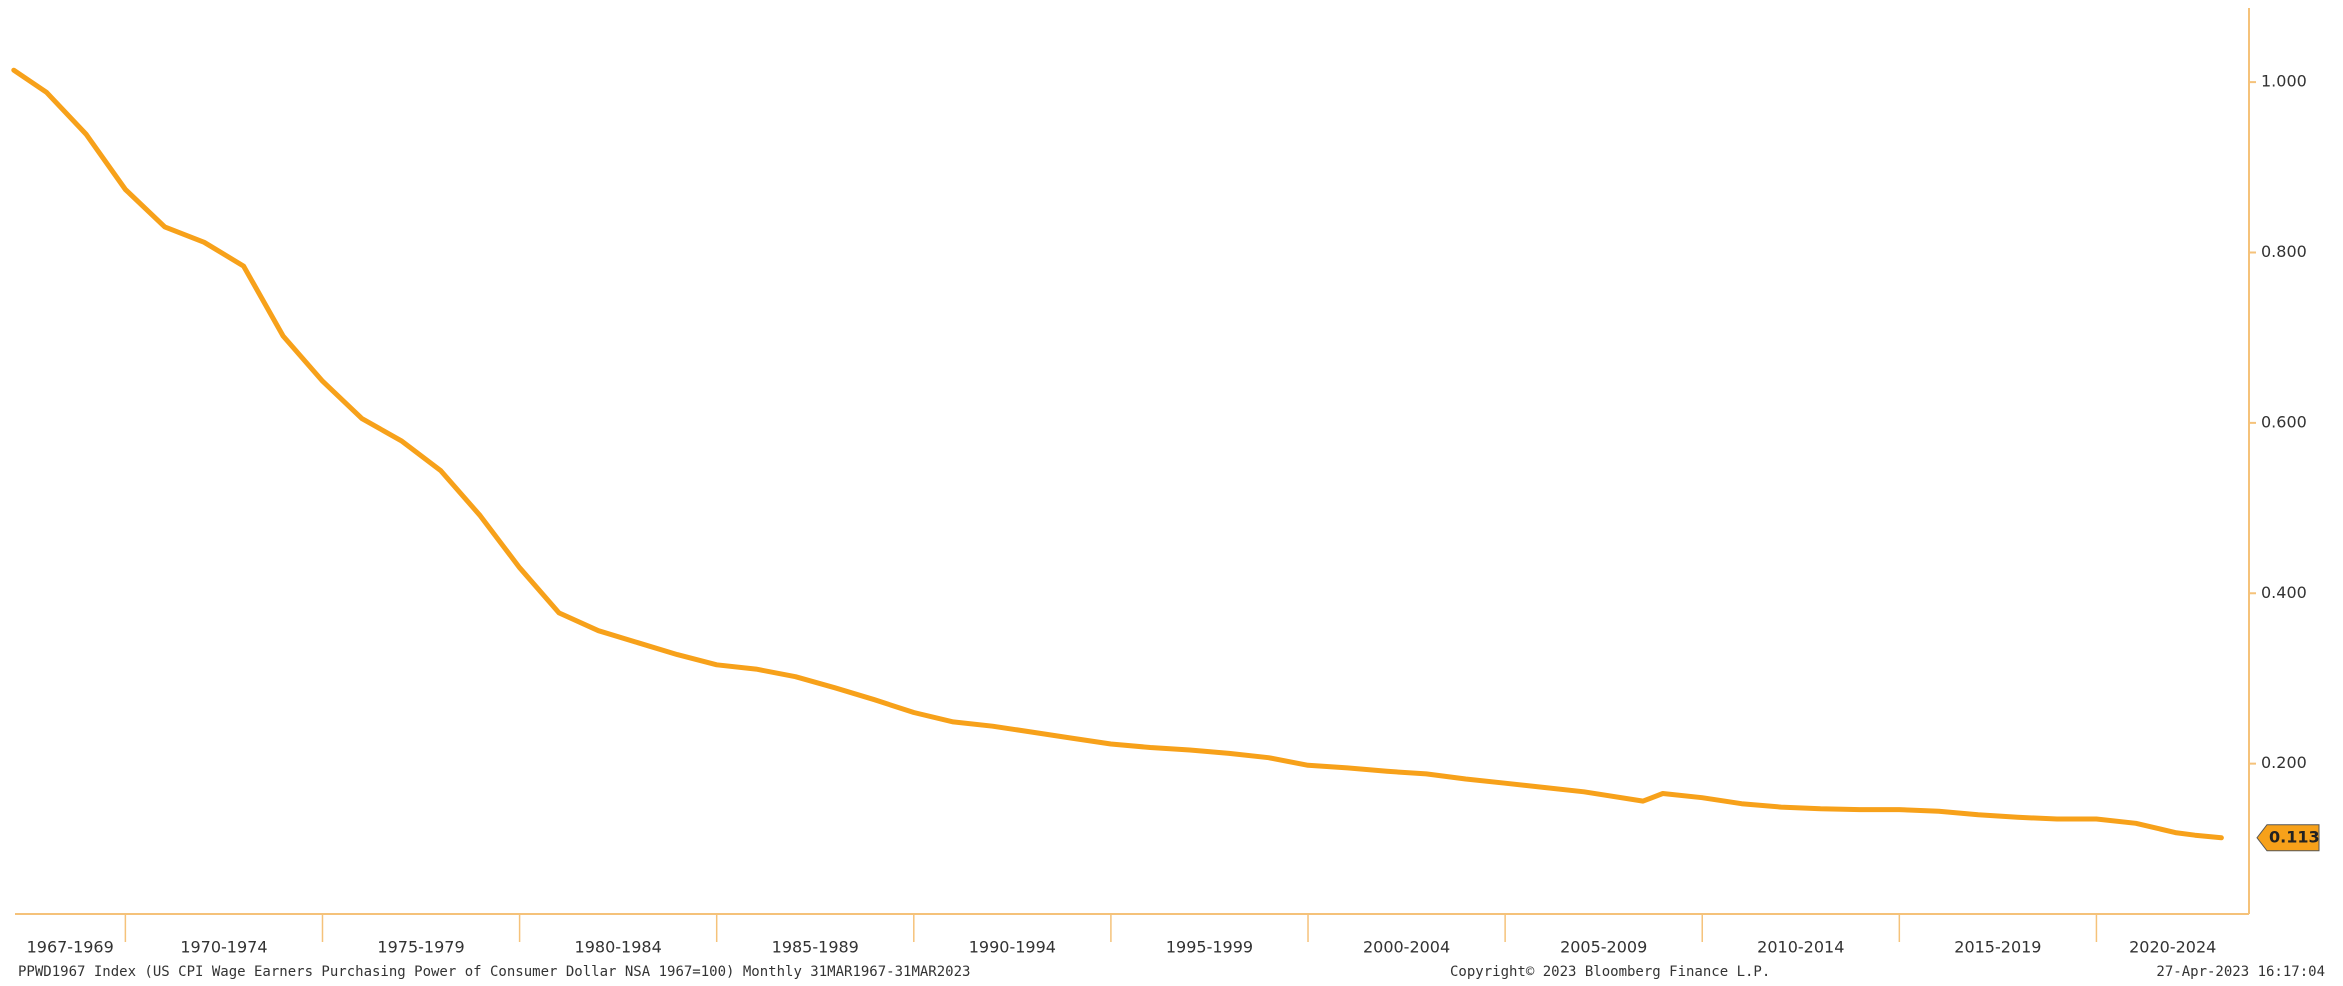 This screenshot has width=2343, height=986. What do you see at coordinates (1997, 947) in the screenshot?
I see `x-band-label: 2015-2019` at bounding box center [1997, 947].